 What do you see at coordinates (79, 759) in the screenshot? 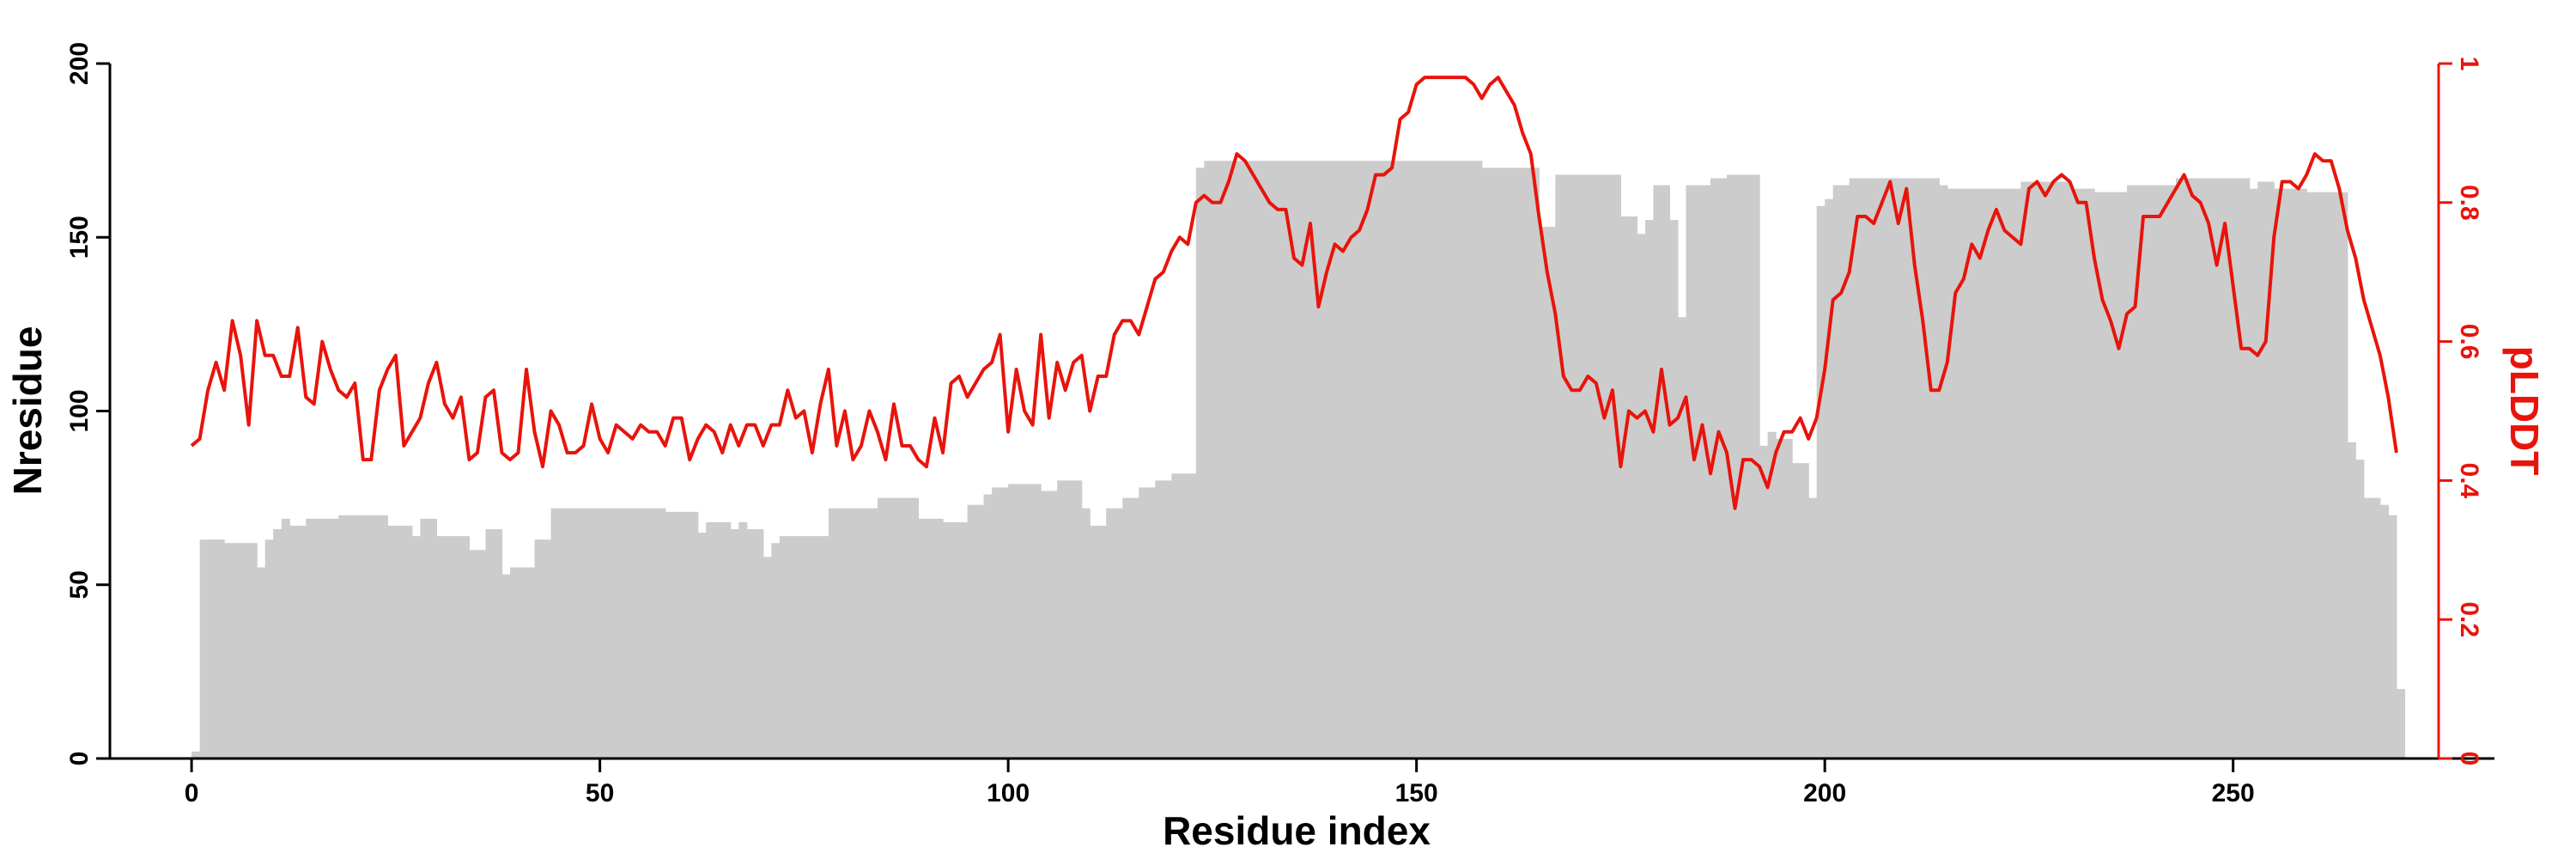
I see `y-tick-label: 0` at bounding box center [79, 759].